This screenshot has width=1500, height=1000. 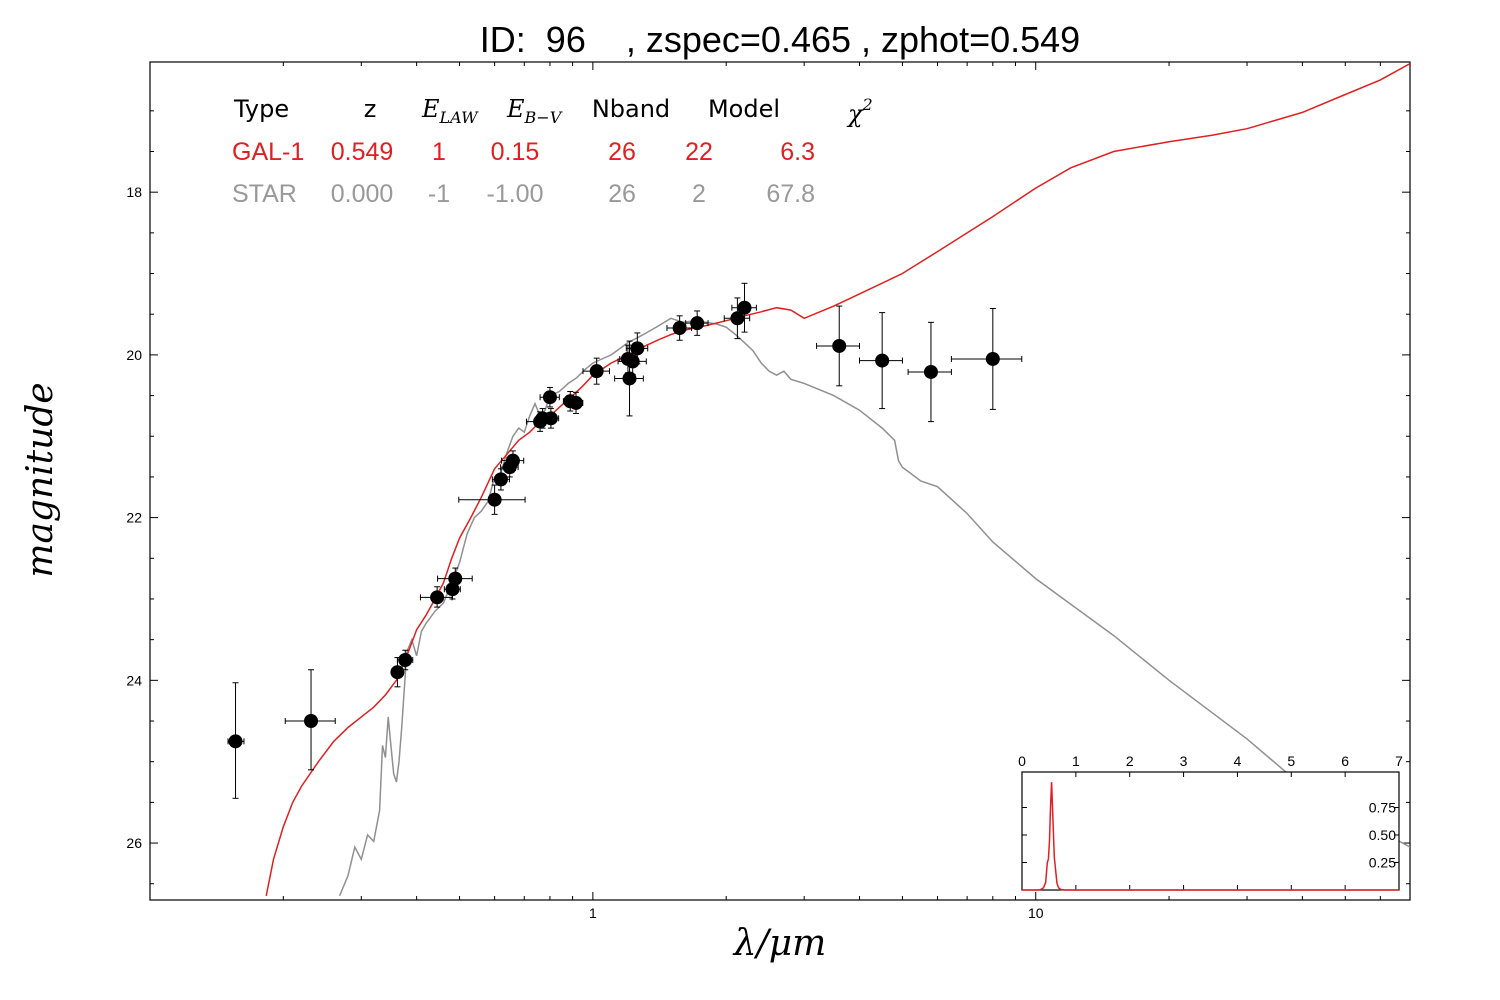 I want to click on inset-x-tick-label: 1, so click(x=1076, y=761).